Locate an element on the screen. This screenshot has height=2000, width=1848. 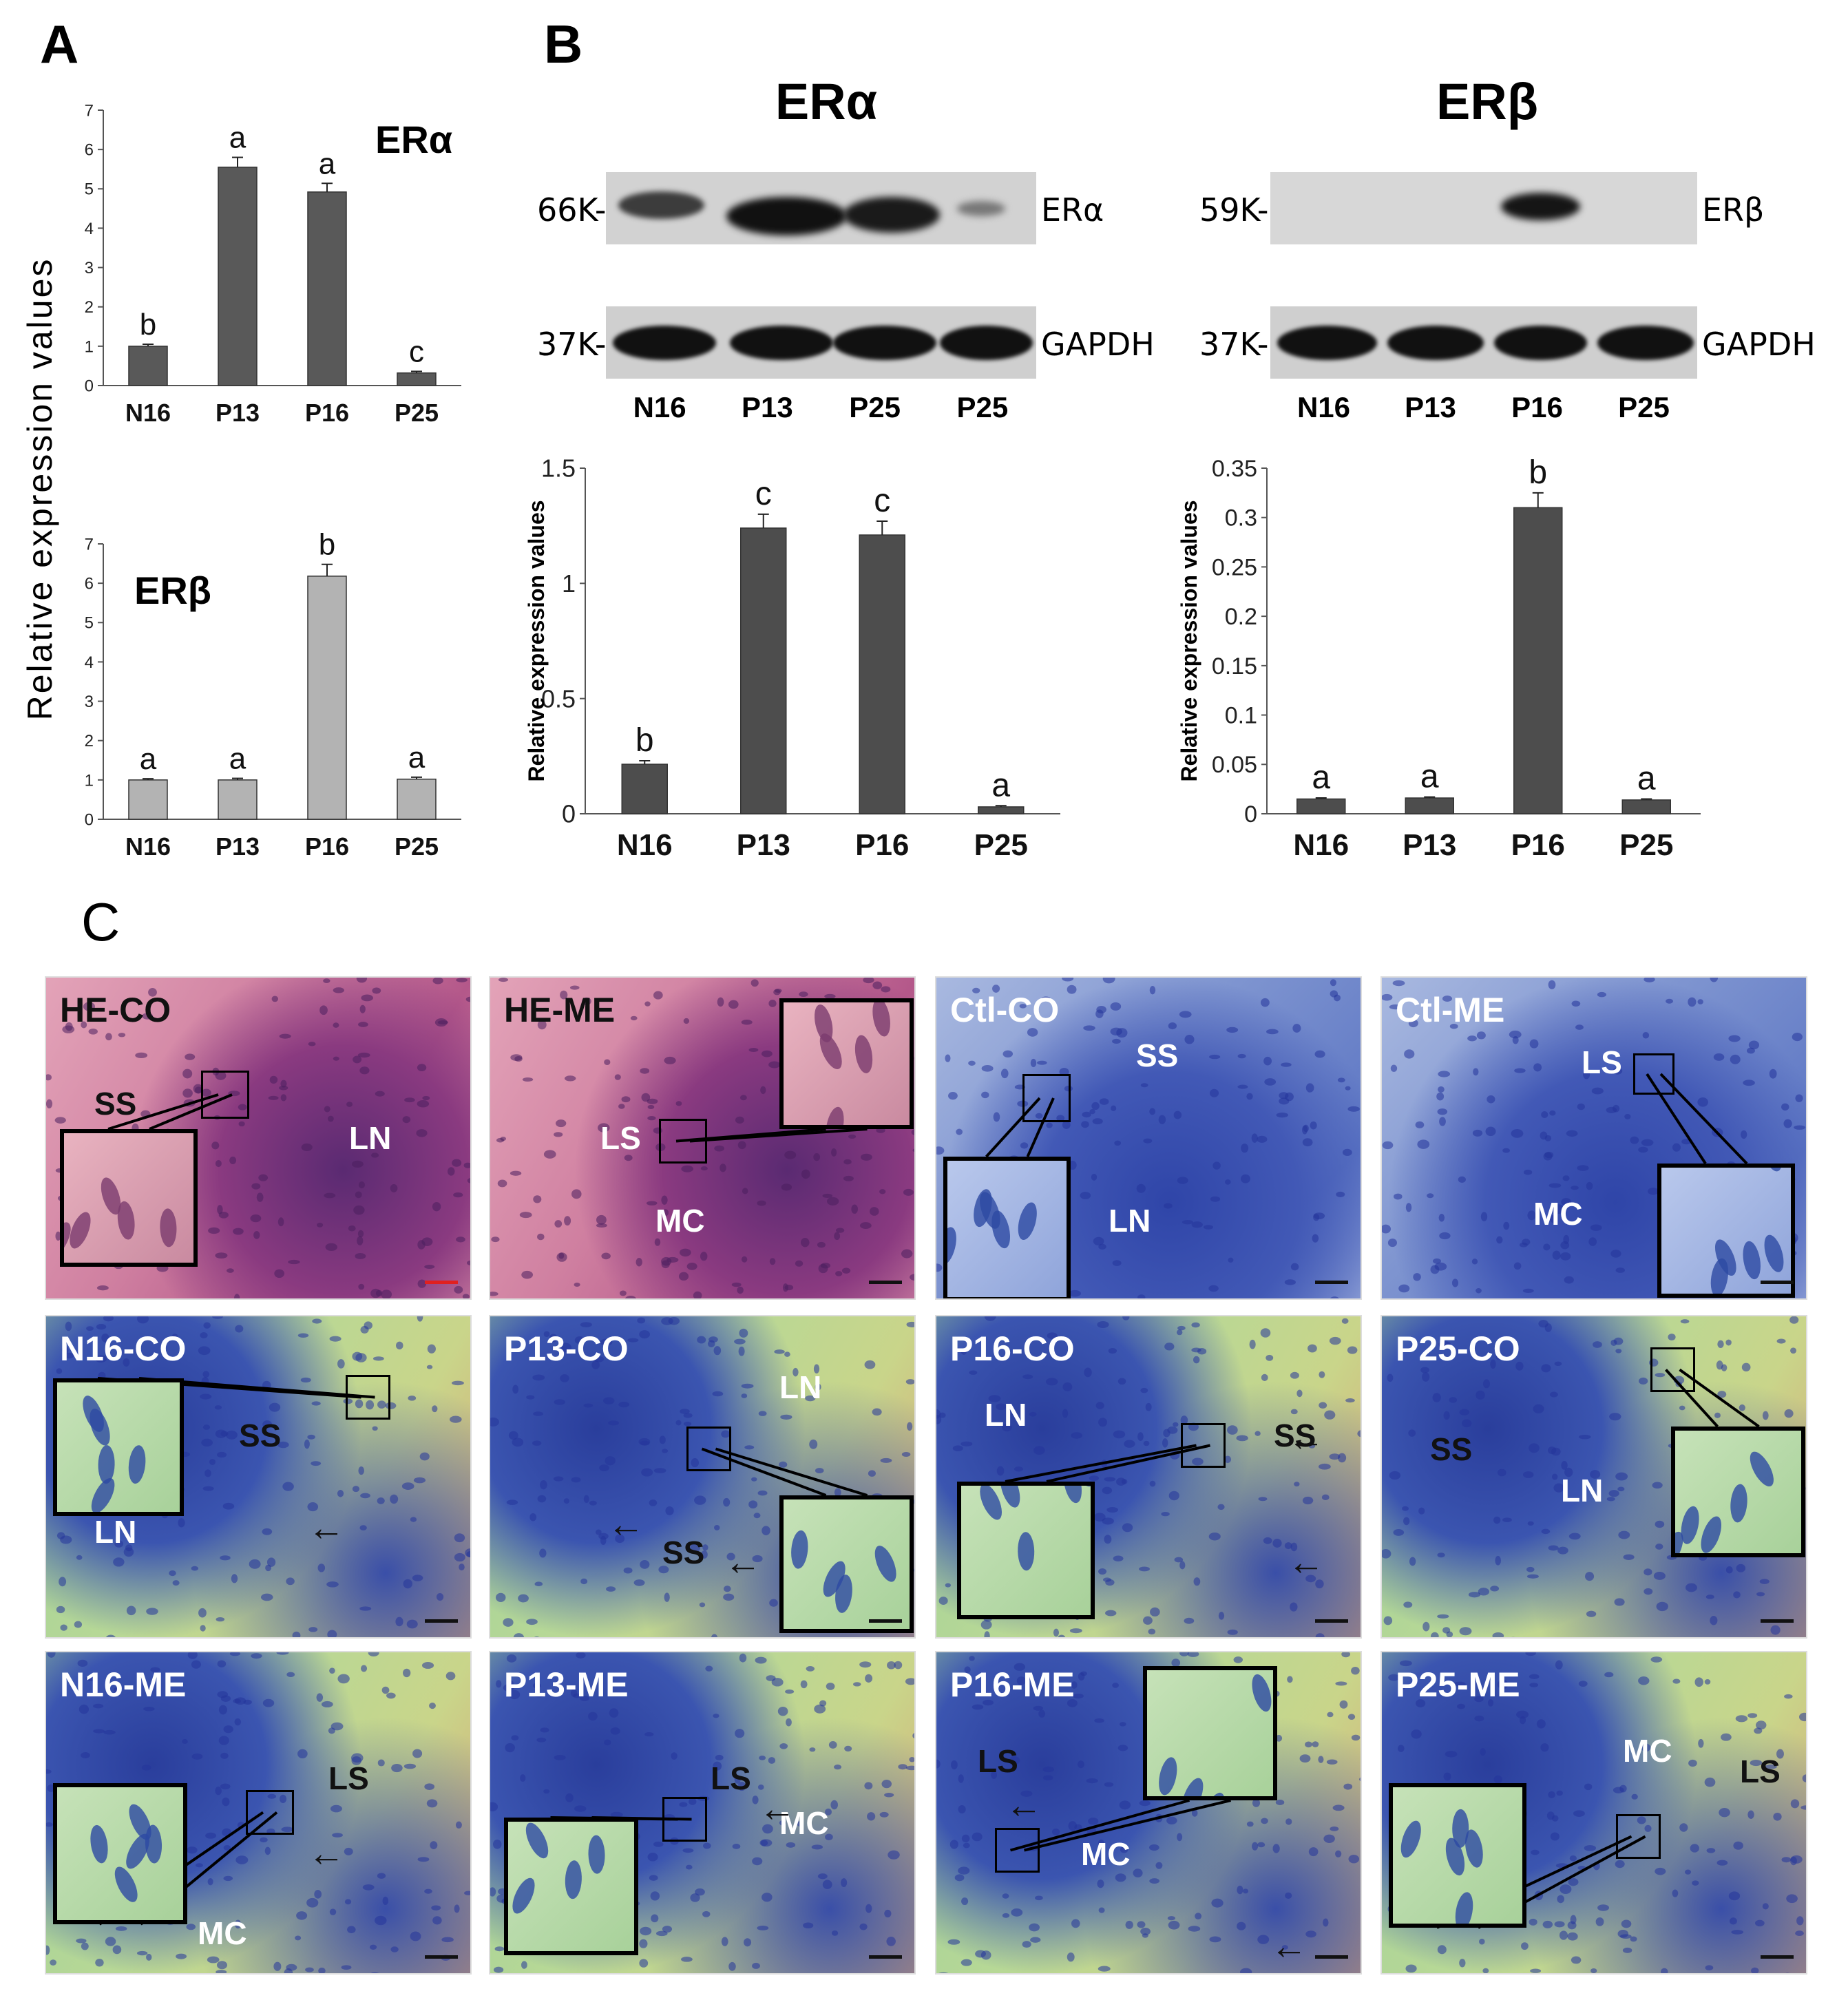
zoom-connector is located at coordinates (784, 1472).